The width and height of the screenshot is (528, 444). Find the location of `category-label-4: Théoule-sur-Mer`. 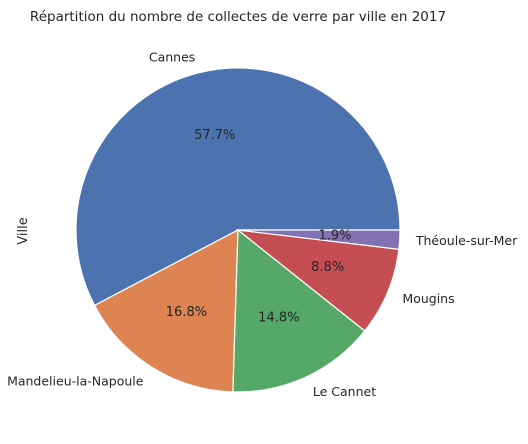

category-label-4: Théoule-sur-Mer is located at coordinates (466, 240).